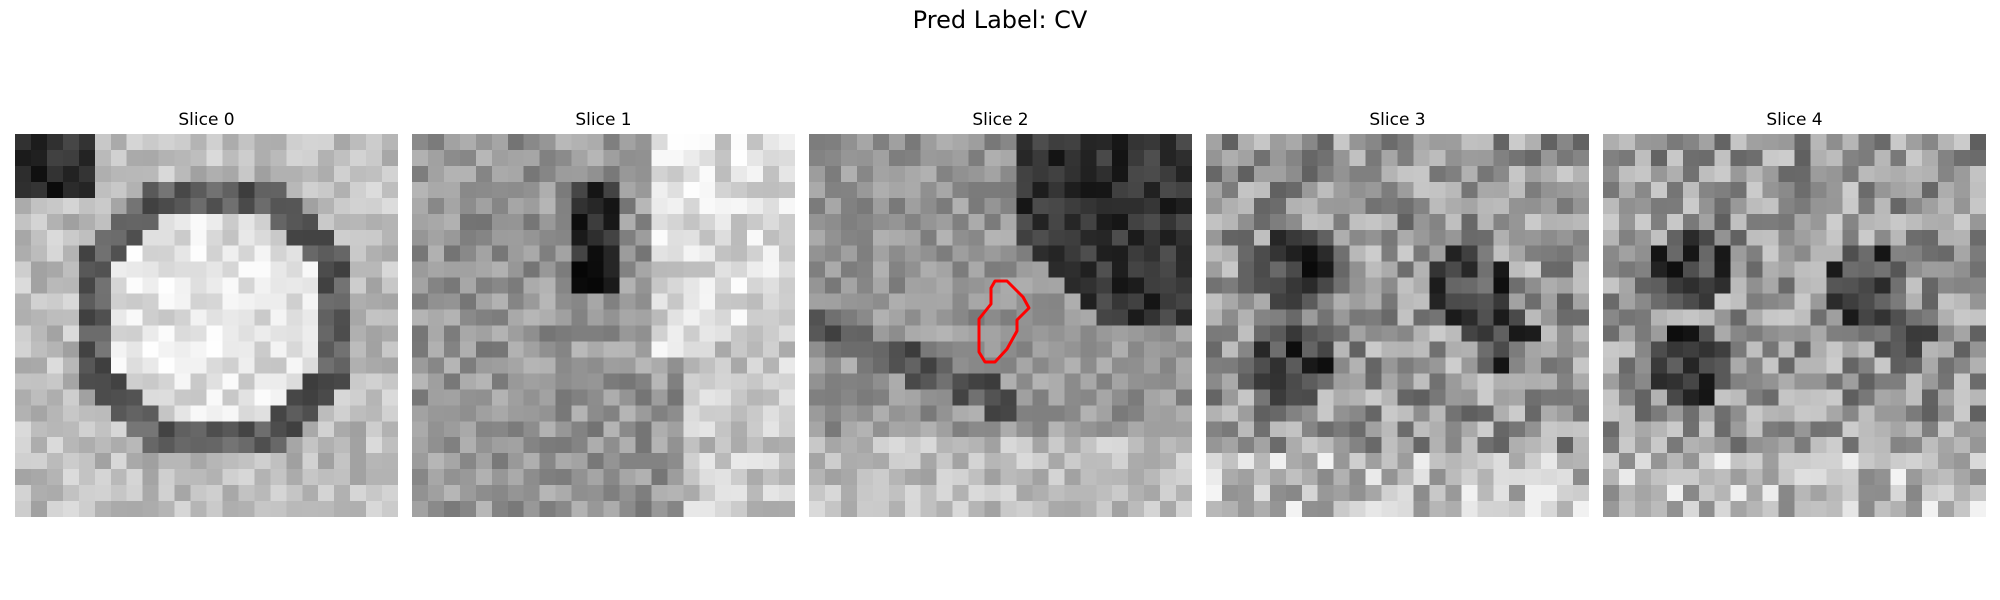 This screenshot has height=600, width=2000. What do you see at coordinates (603, 120) in the screenshot?
I see `slice-title-1: Slice 1` at bounding box center [603, 120].